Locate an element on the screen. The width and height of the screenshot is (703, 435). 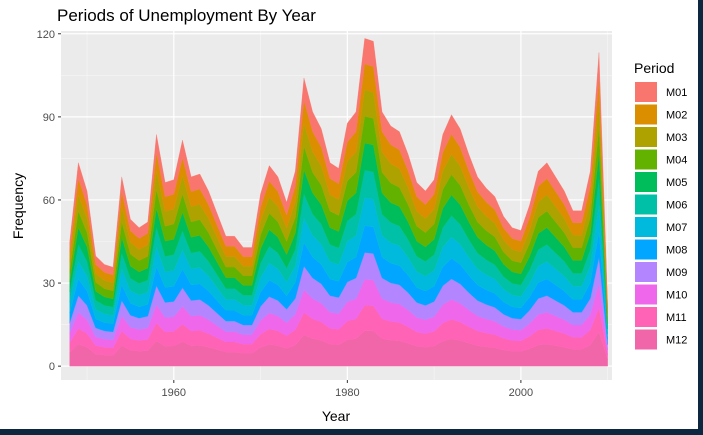
legend-label-m10: M10 is located at coordinates (676, 296).